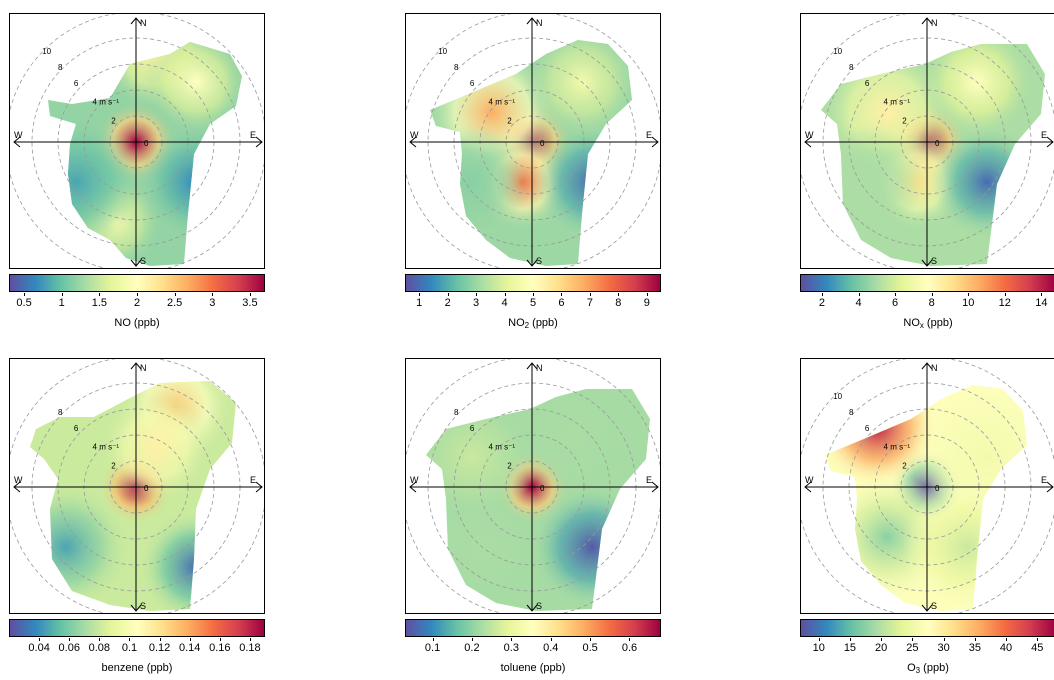 The image size is (1054, 680). What do you see at coordinates (589, 303) in the screenshot?
I see `colorbar-tick-label: 7` at bounding box center [589, 303].